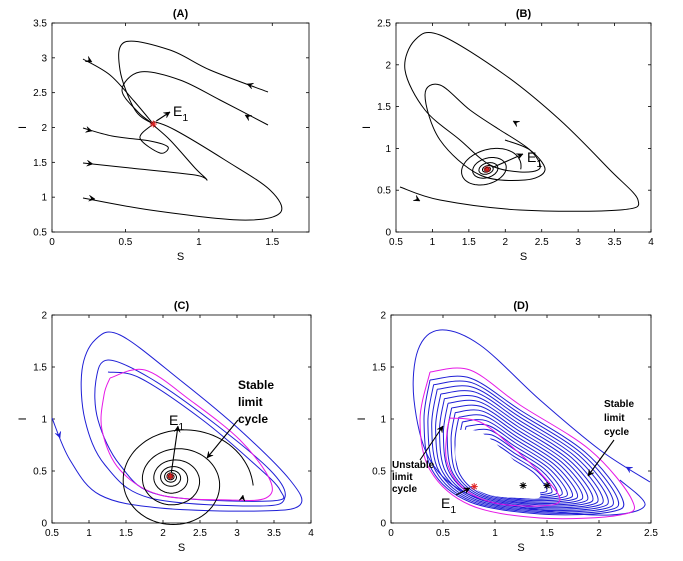 The width and height of the screenshot is (683, 561). Describe the element at coordinates (524, 14) in the screenshot. I see `panel-title: (B)` at that location.